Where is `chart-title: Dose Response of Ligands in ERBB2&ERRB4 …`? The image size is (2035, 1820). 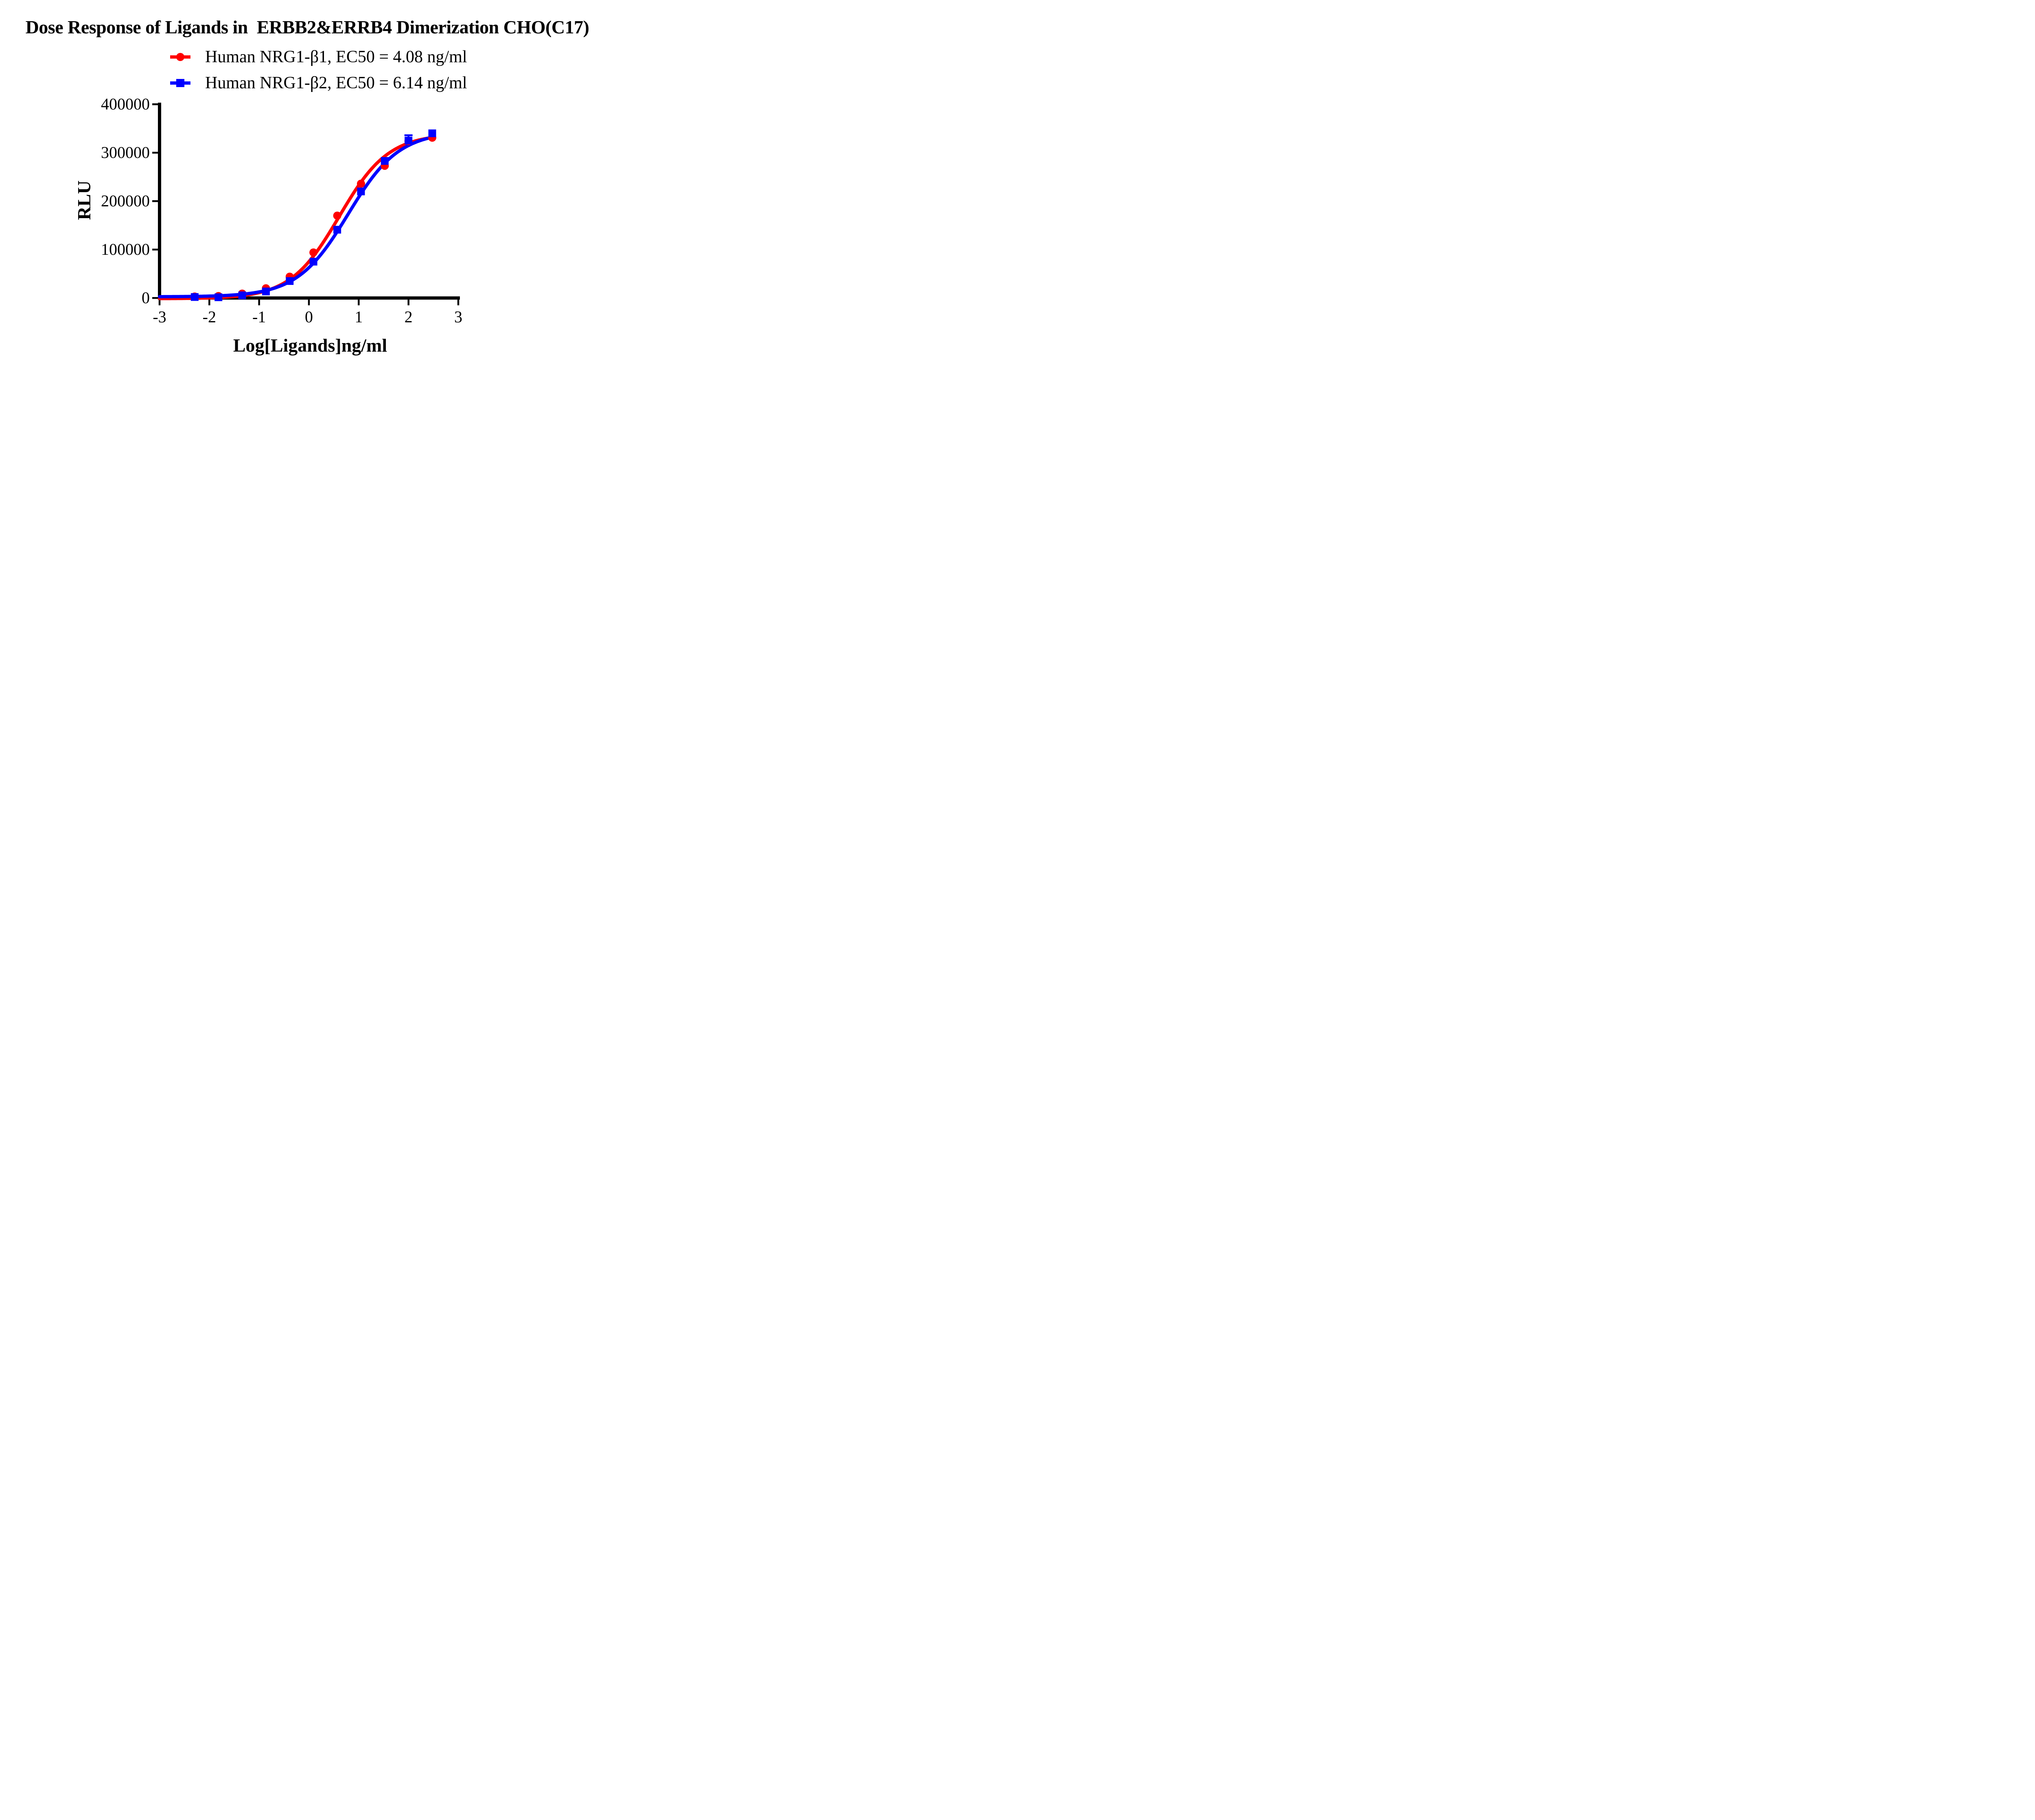 chart-title: Dose Response of Ligands in ERBB2&ERRB4 … is located at coordinates (307, 27).